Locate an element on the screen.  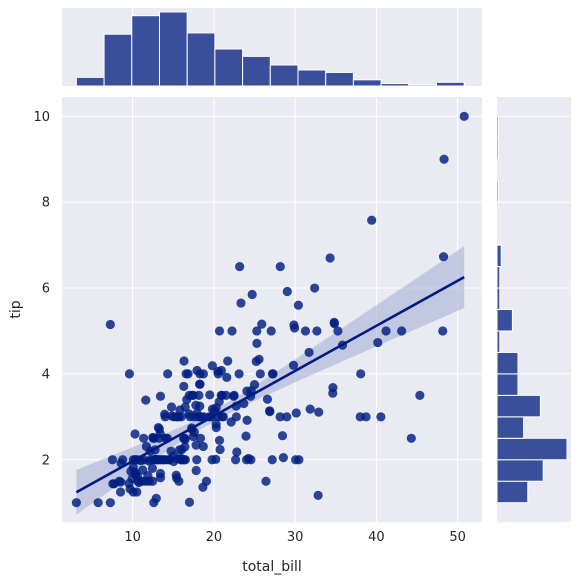
y-tick-label: 4 is located at coordinates (46, 374).